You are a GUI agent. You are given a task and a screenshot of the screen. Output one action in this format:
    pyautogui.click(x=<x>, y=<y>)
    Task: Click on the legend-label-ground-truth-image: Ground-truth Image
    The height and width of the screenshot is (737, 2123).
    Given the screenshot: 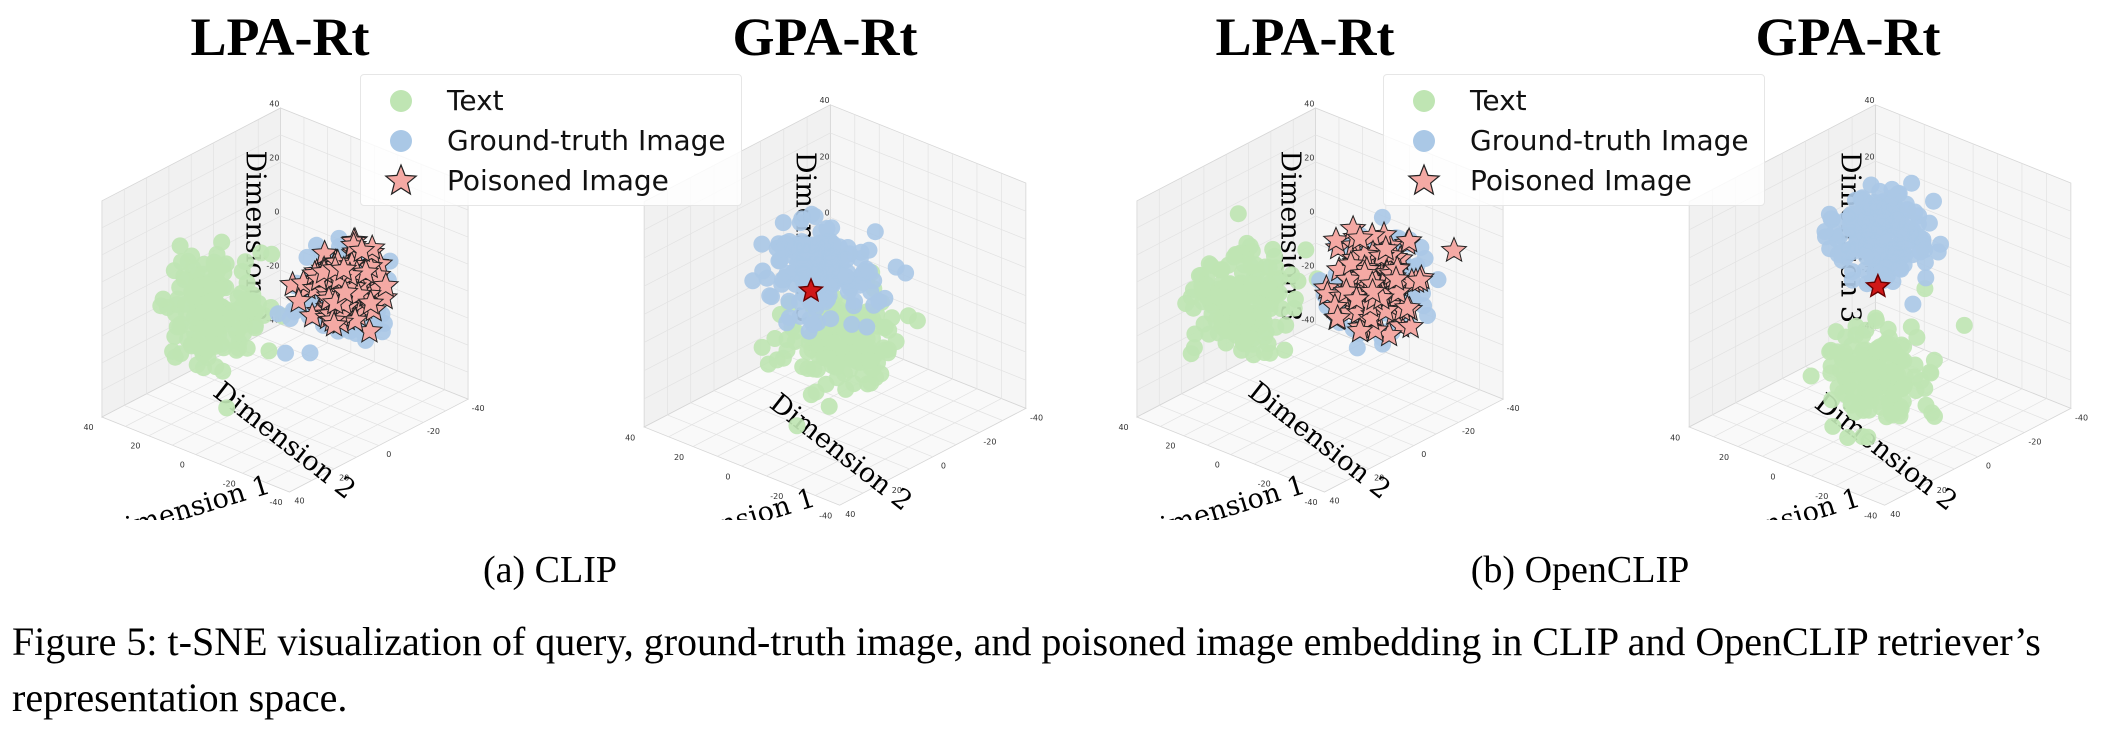 What is the action you would take?
    pyautogui.click(x=586, y=140)
    